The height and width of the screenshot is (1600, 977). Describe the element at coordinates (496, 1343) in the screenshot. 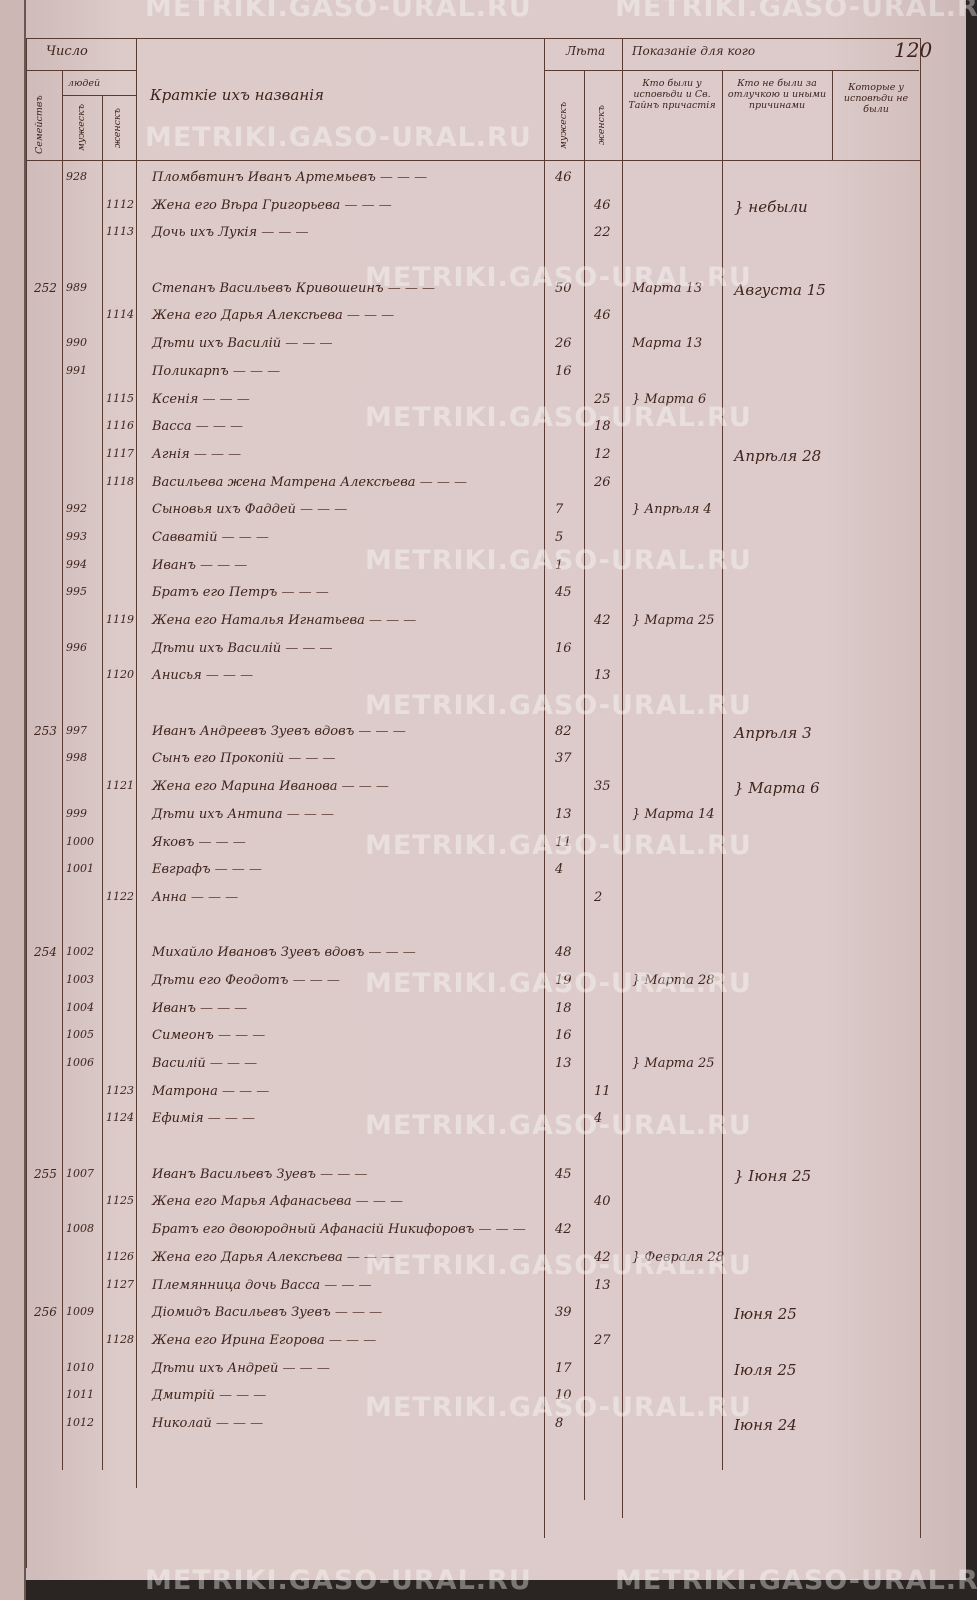

I see `register-row: 1128 Жена его Ирина Егорова 27` at that location.